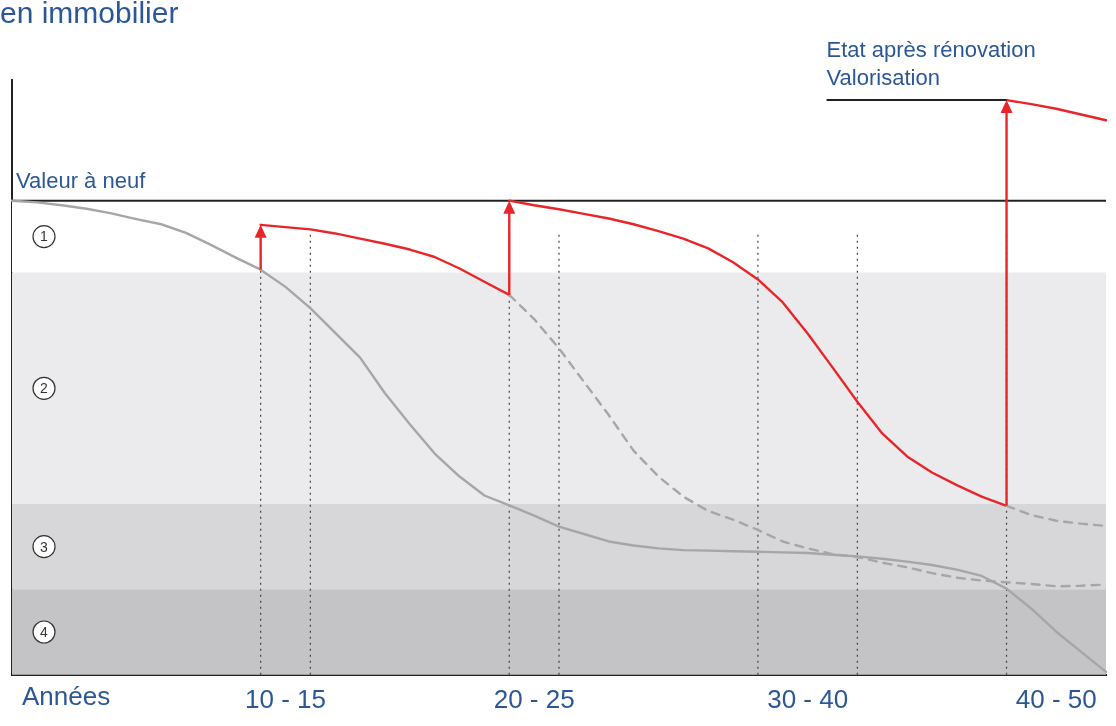 The image size is (1116, 726). I want to click on band-label: 1, so click(44, 236).